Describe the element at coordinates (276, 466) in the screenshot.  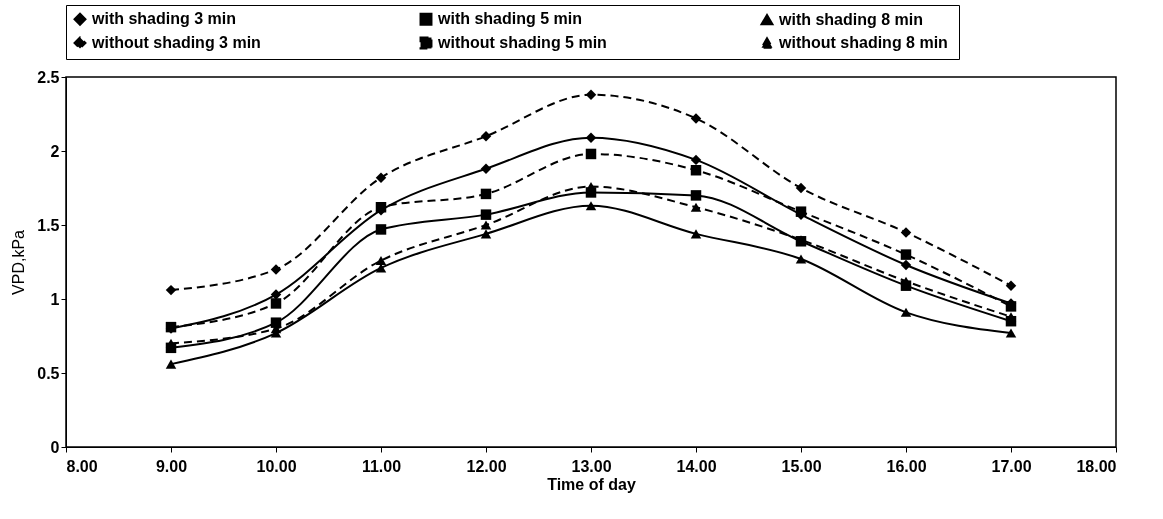
I see `x-tick-label: 10.00` at that location.